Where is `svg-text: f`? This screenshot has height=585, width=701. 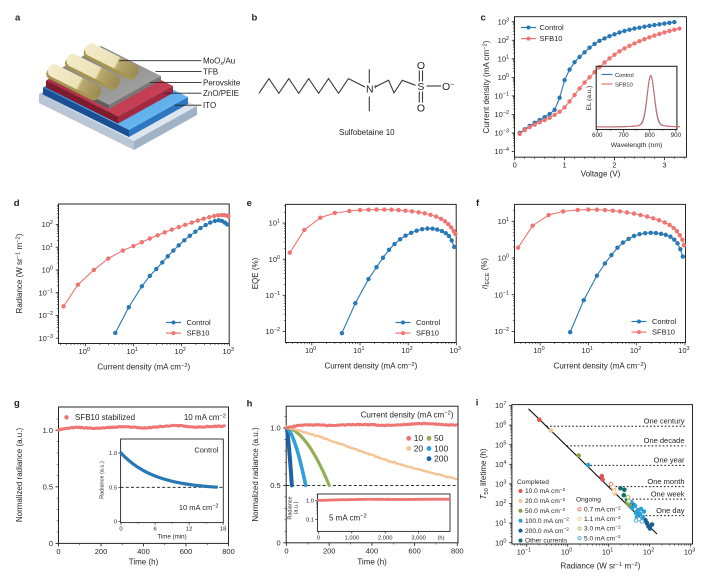
svg-text: f is located at coordinates (478, 203).